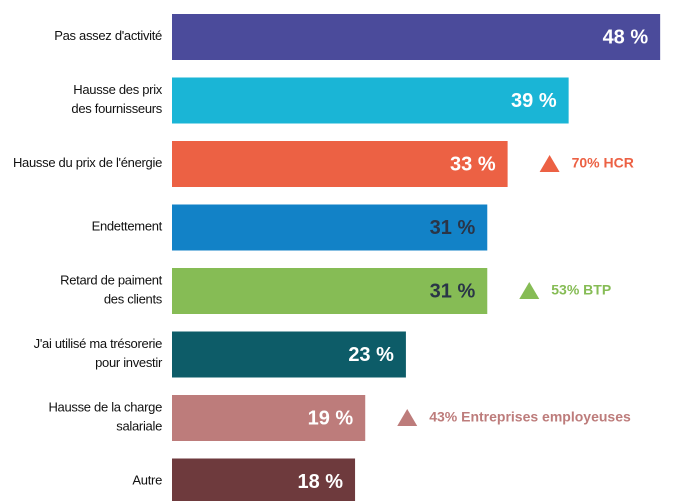  What do you see at coordinates (331, 418) in the screenshot?
I see `value-label: 19 %` at bounding box center [331, 418].